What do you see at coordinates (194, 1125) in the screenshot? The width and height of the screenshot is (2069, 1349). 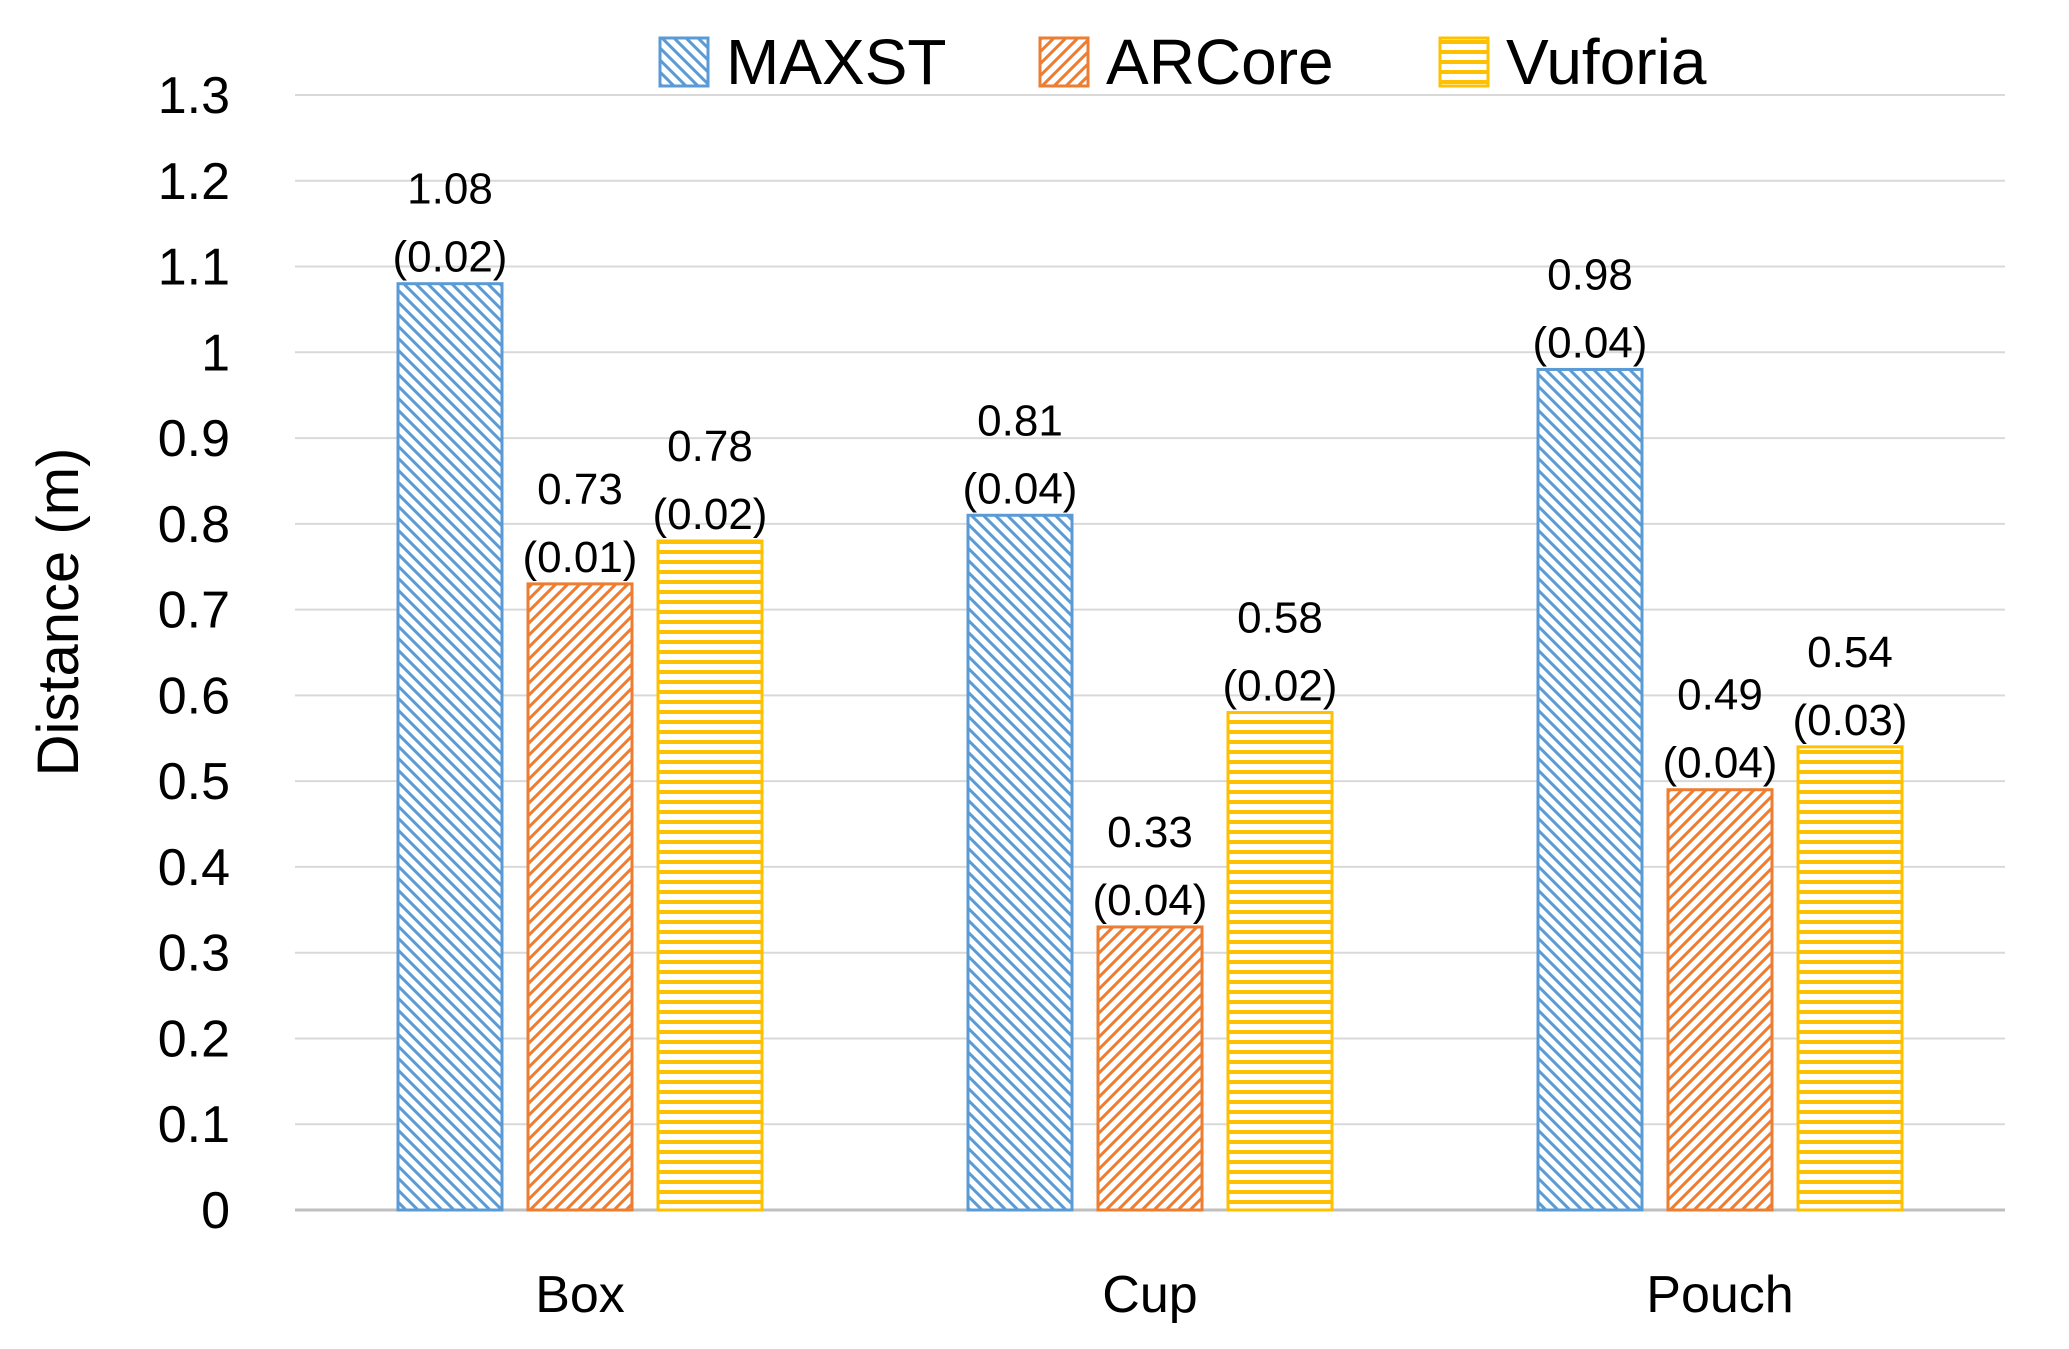 I see `y-tick-label: 0.1` at bounding box center [194, 1125].